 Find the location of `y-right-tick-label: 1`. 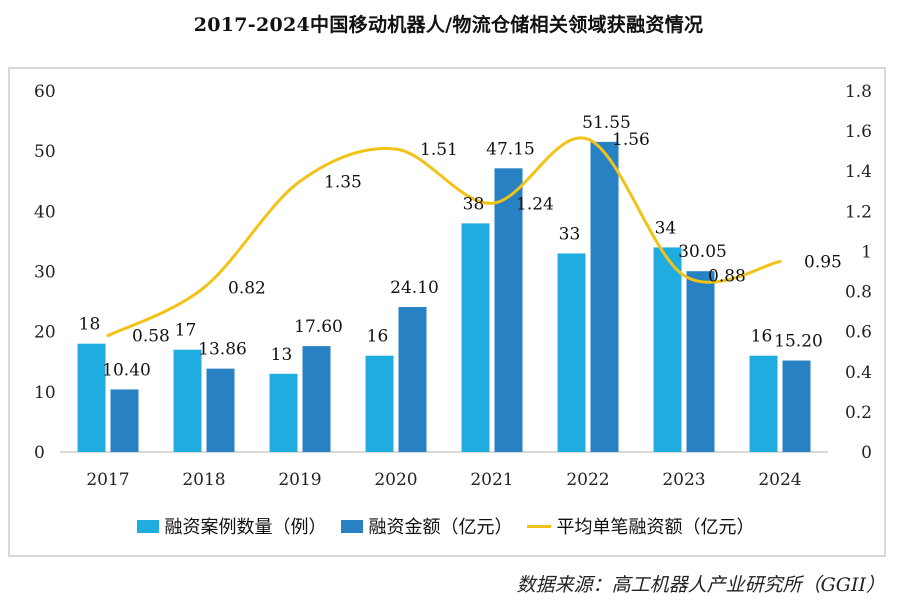

y-right-tick-label: 1 is located at coordinates (866, 252).